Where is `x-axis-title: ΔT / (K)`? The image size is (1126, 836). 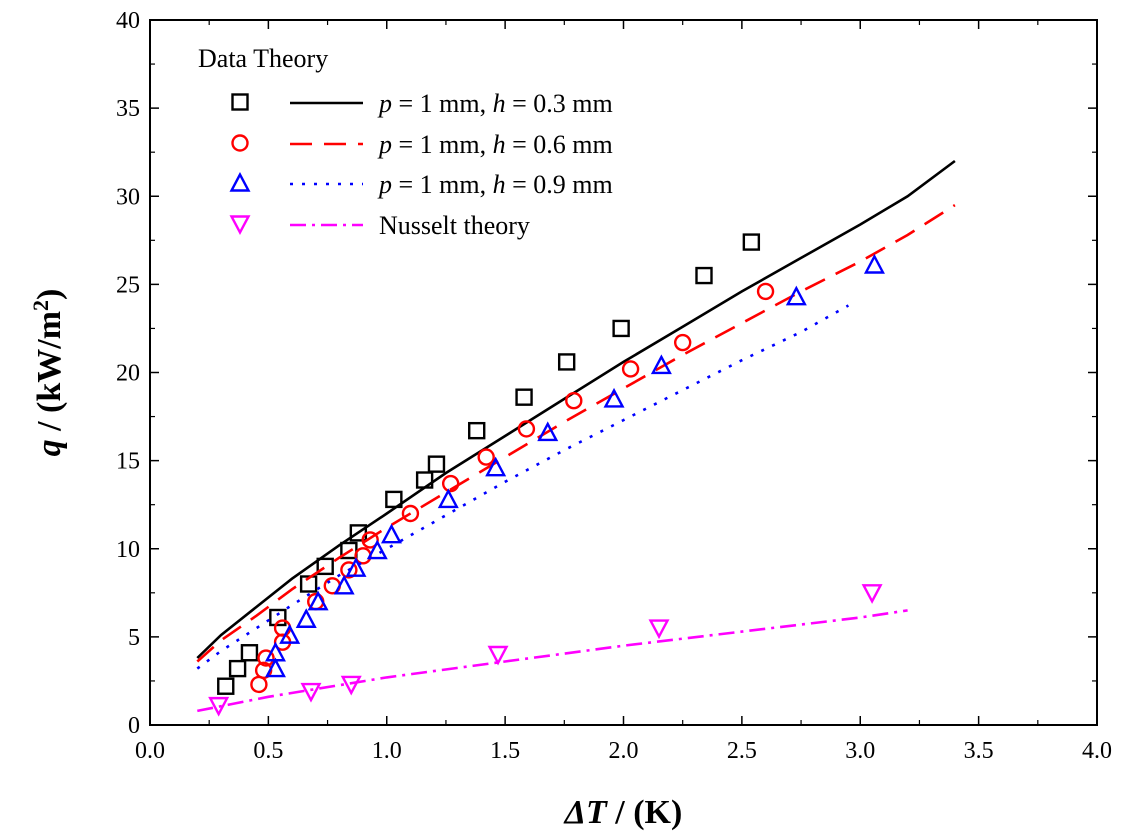
x-axis-title: ΔT / (K) is located at coordinates (623, 812).